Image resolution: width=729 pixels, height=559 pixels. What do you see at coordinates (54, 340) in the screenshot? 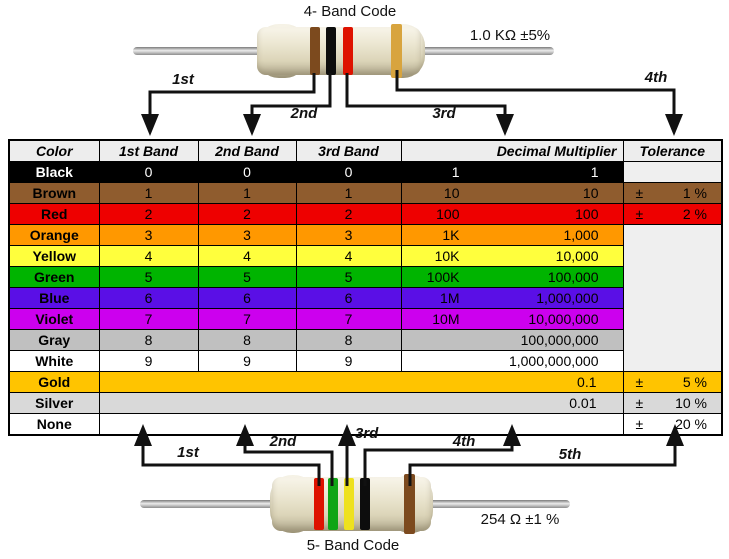
I see `gray-color-name: Gray` at bounding box center [54, 340].